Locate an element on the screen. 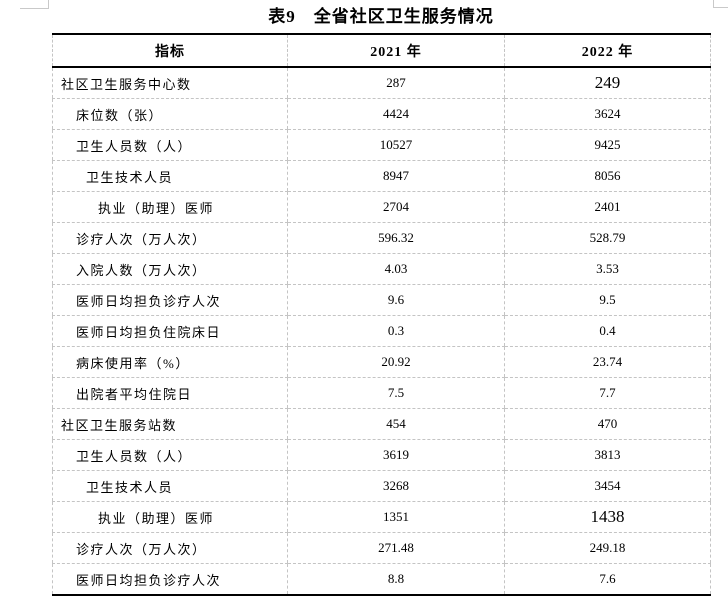 The height and width of the screenshot is (596, 728). value-2022-cell: 23.74 is located at coordinates (607, 362).